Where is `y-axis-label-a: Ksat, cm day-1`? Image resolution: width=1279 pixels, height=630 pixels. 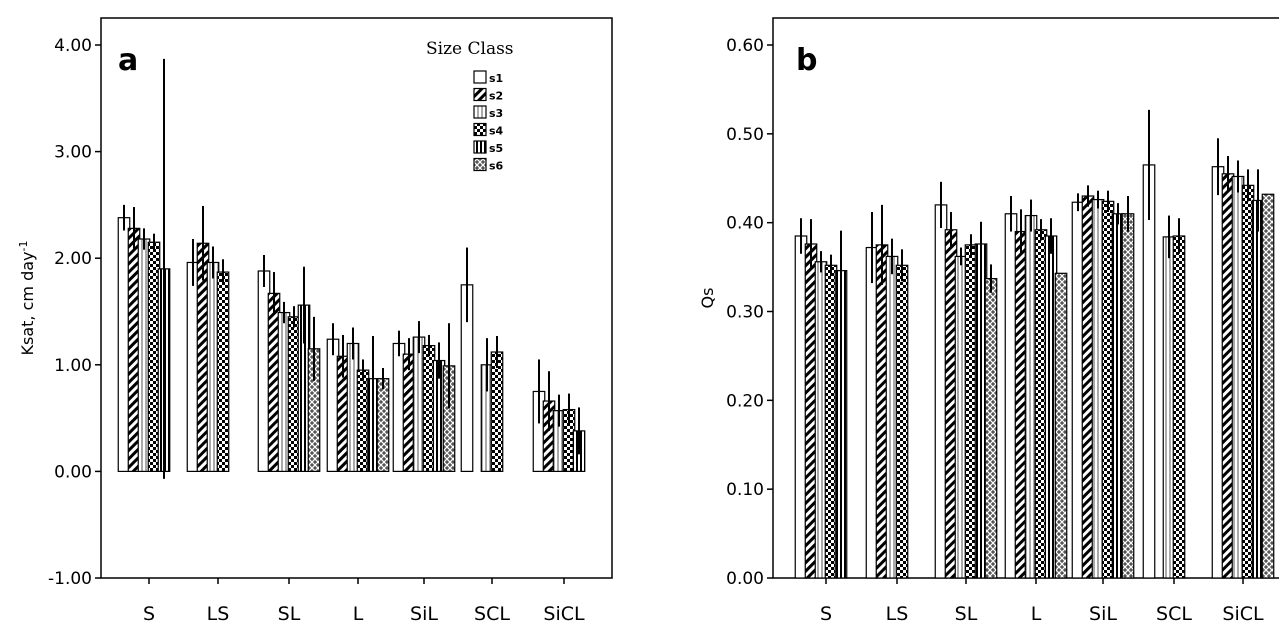
y-axis-label-a: Ksat, cm day-1 is located at coordinates (27, 298).